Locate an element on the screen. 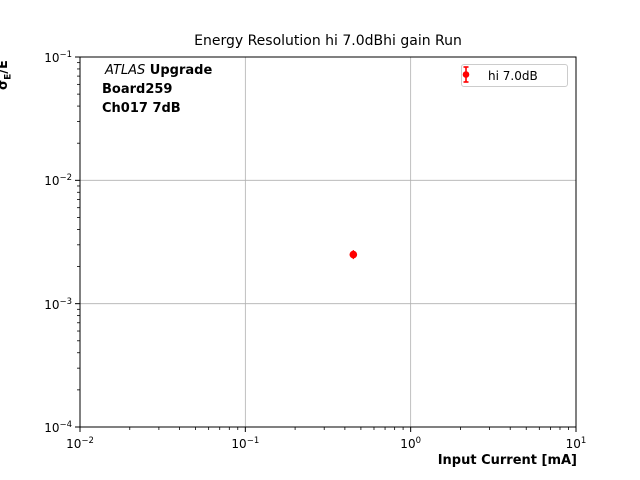 The height and width of the screenshot is (480, 640). legend-box: hi 7.0dB is located at coordinates (514, 75).